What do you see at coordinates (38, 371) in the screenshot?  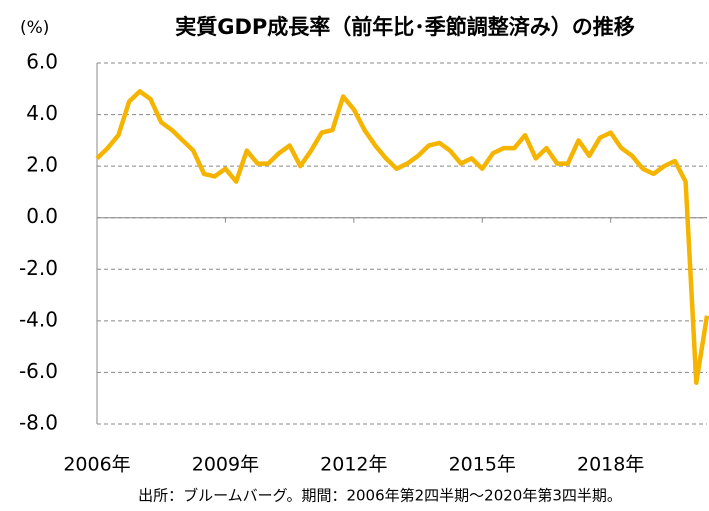 I see `y-tick-label: -6.0` at bounding box center [38, 371].